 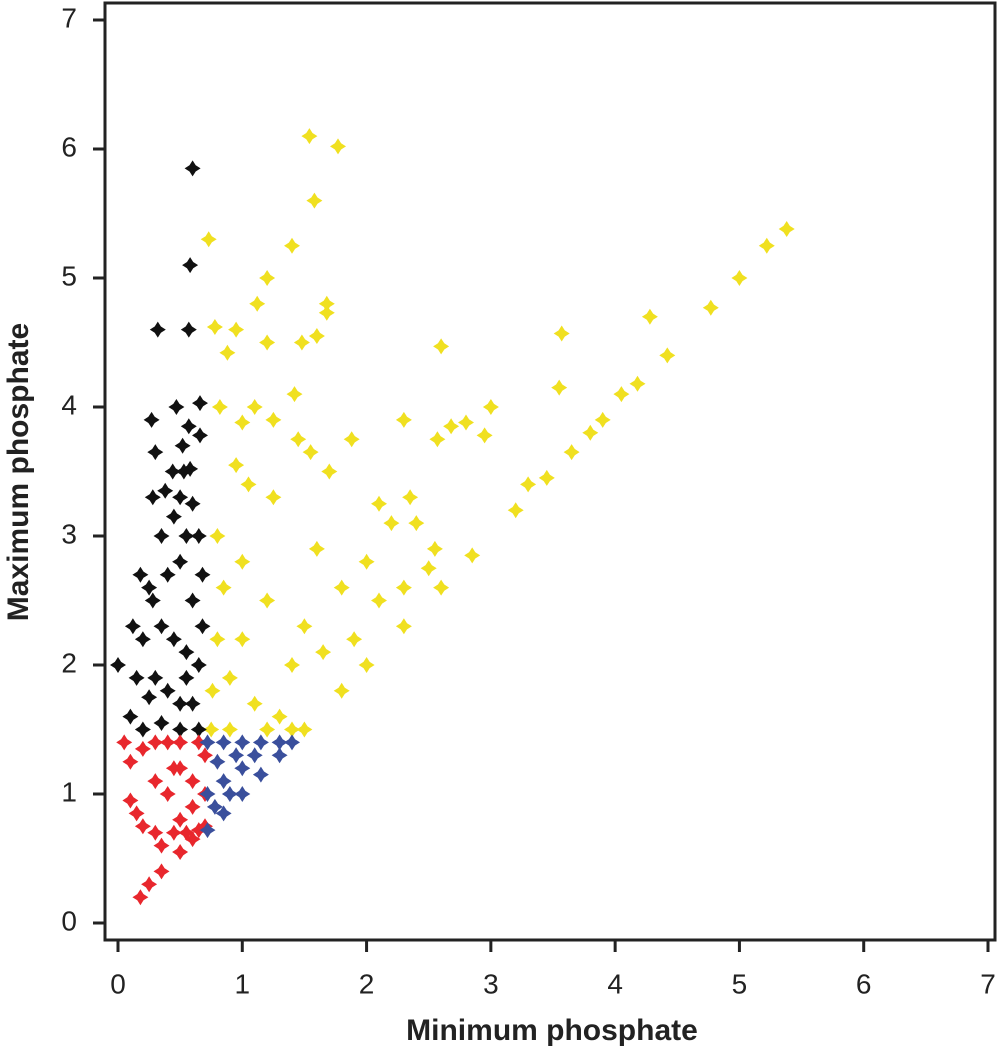 What do you see at coordinates (69, 791) in the screenshot?
I see `y-tick-label: 1` at bounding box center [69, 791].